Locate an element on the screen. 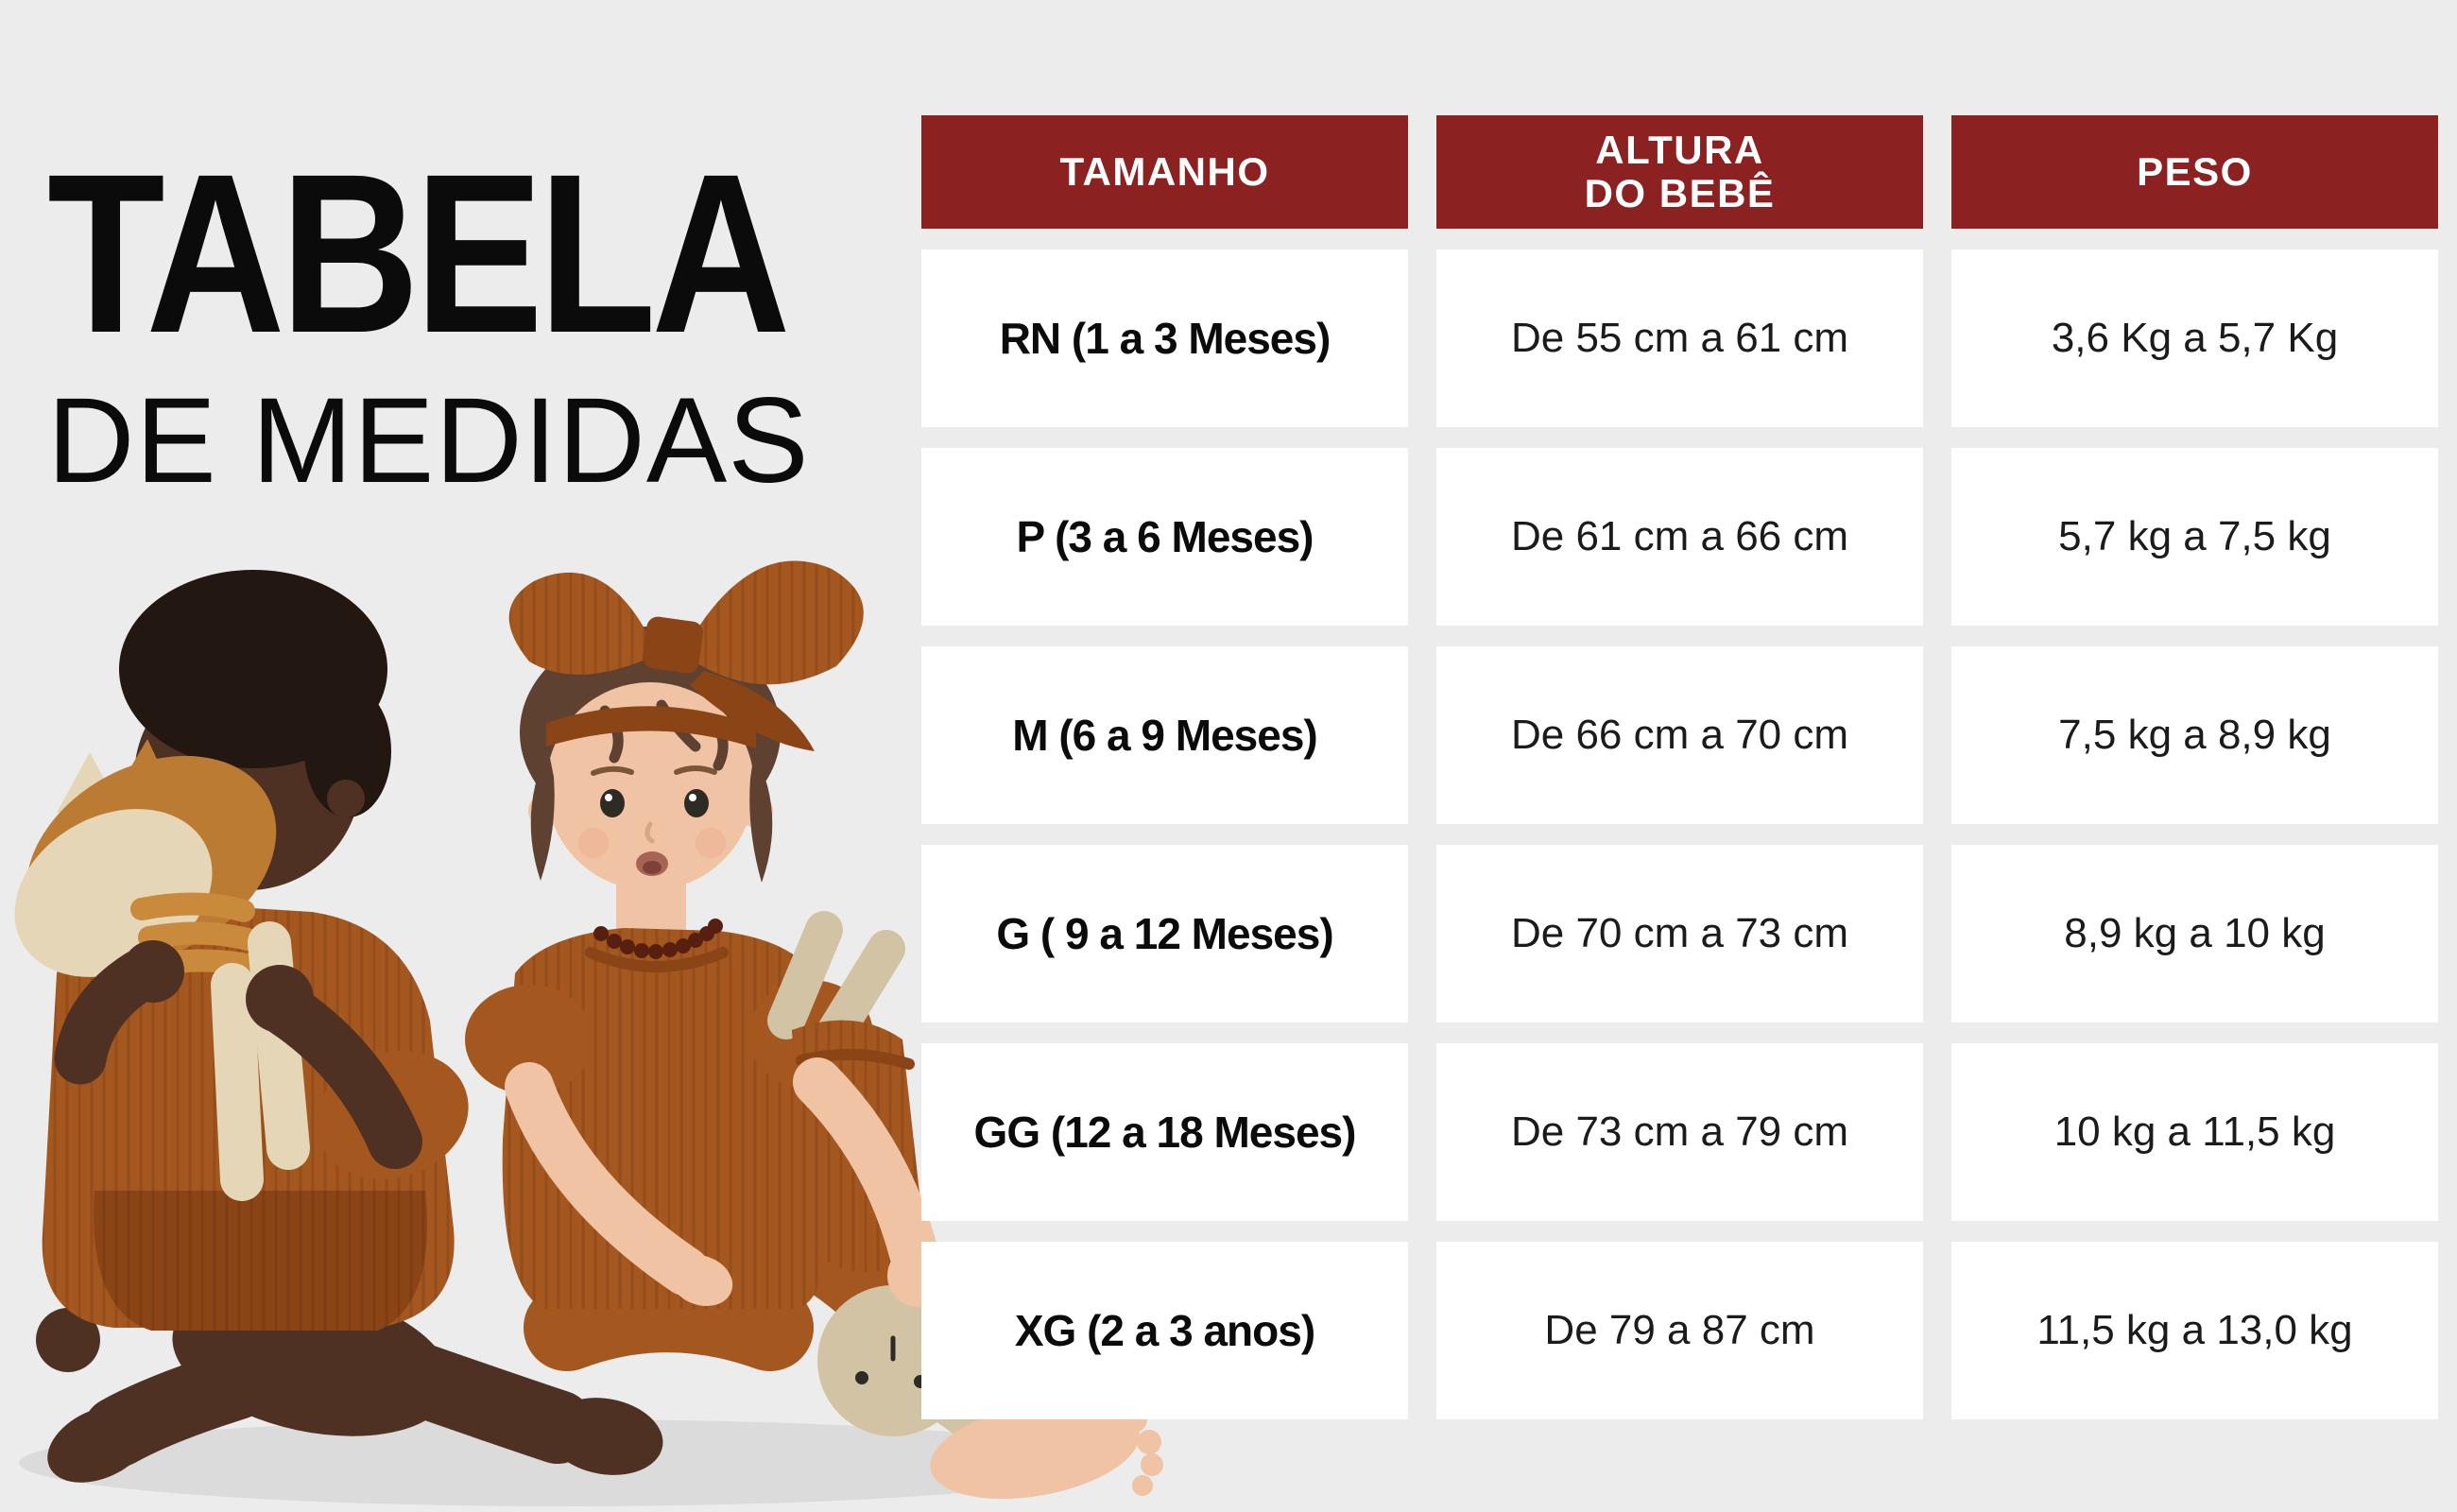  girl-foot is located at coordinates (1046, 1450).